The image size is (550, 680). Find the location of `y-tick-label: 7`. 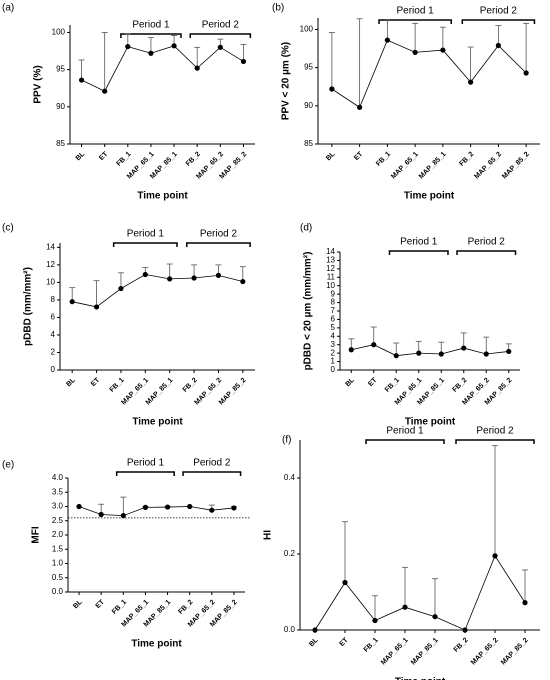

y-tick-label: 7 is located at coordinates (333, 310).